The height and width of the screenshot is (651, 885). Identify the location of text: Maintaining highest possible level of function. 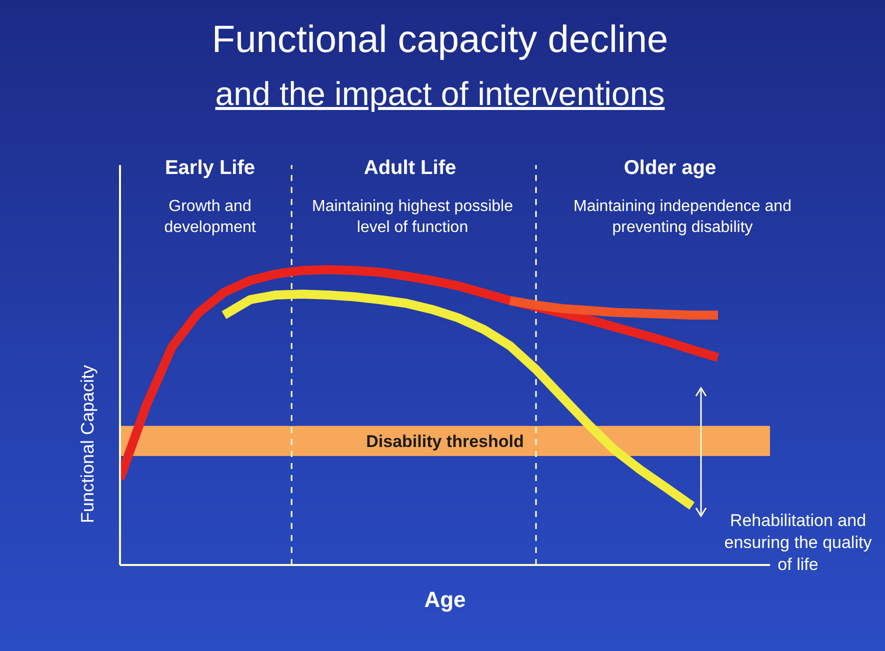
(412, 217).